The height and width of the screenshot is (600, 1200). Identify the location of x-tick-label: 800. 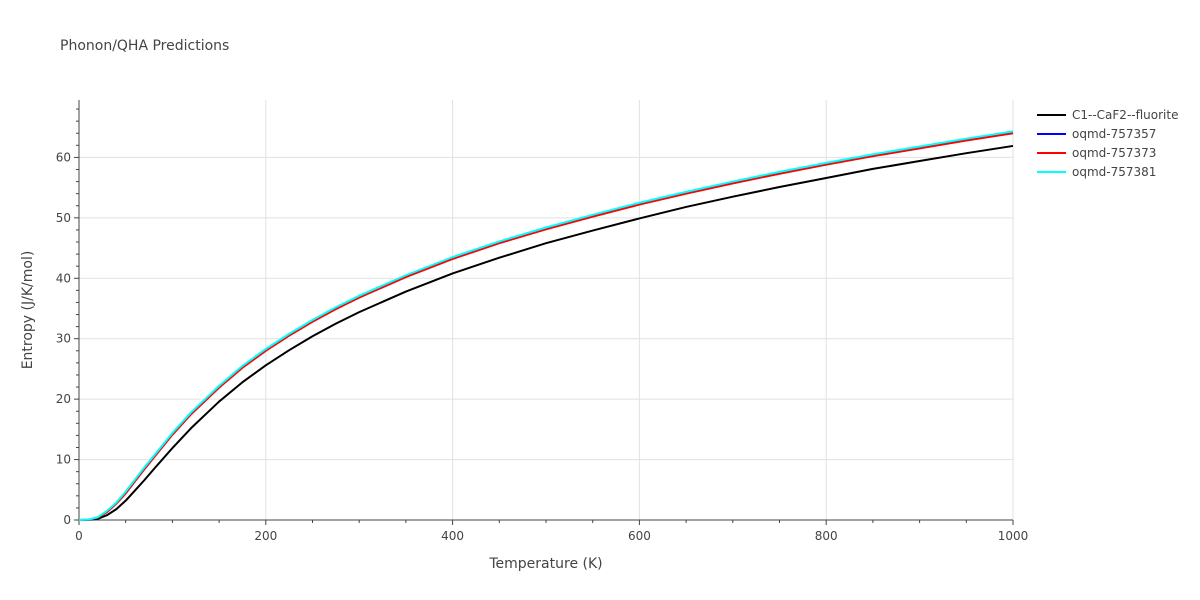
(826, 536).